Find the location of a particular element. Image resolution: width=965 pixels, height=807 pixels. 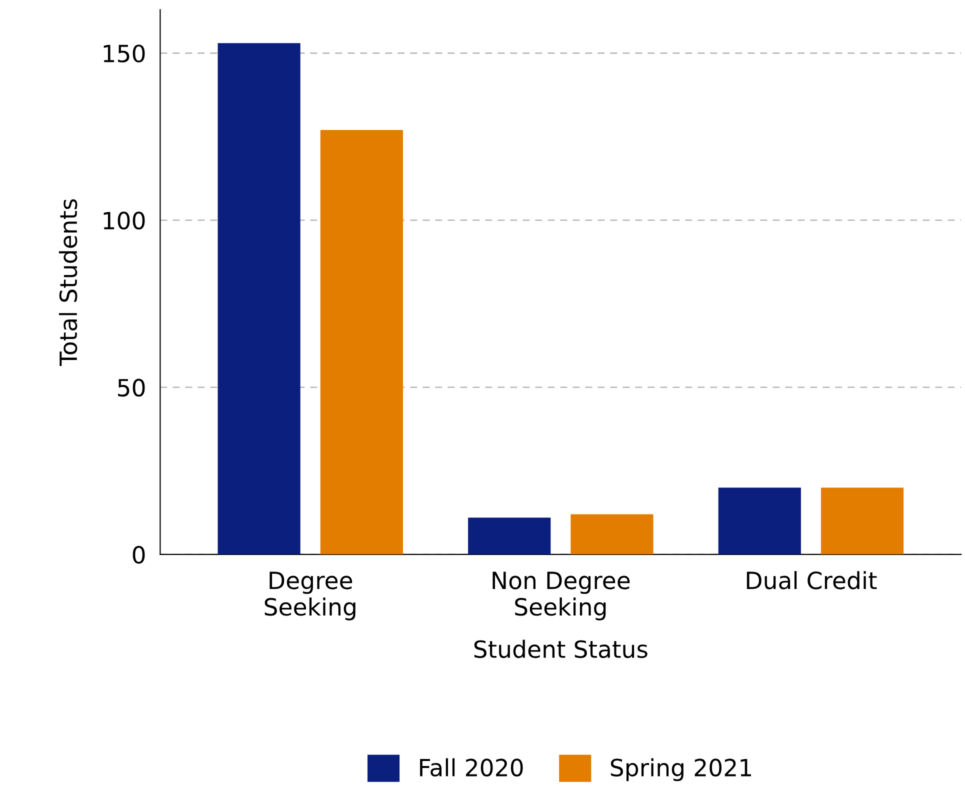

legend-label: Spring 2021 is located at coordinates (680, 770).